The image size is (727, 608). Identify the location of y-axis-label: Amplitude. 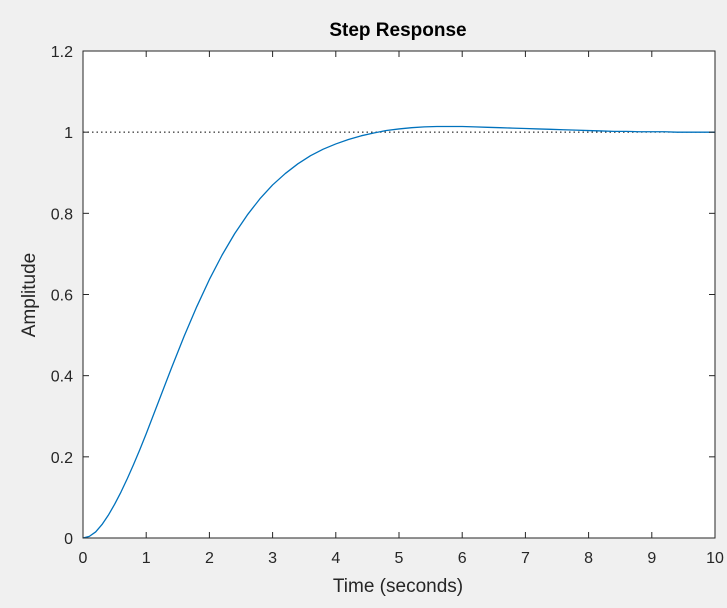
(29, 295).